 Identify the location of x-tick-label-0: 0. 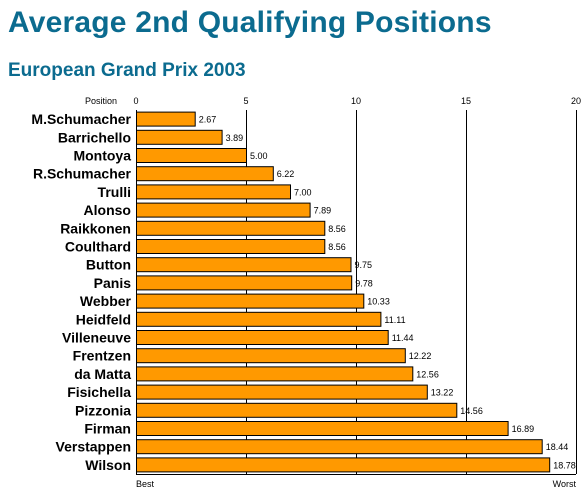
(135, 101).